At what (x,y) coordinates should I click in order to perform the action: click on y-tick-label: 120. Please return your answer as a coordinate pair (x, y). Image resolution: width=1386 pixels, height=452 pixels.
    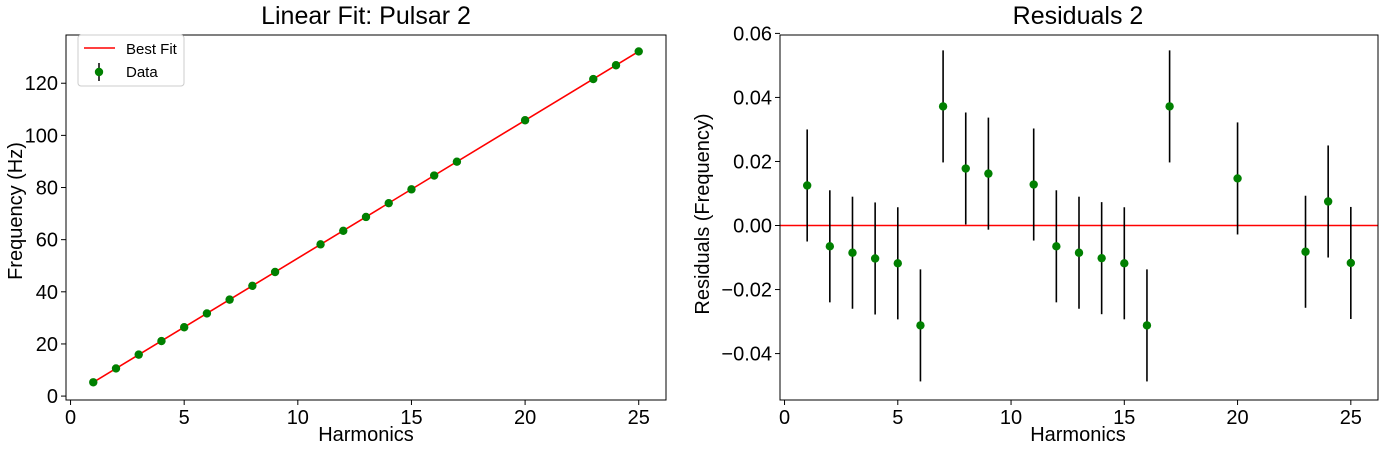
    Looking at the image, I should click on (41, 84).